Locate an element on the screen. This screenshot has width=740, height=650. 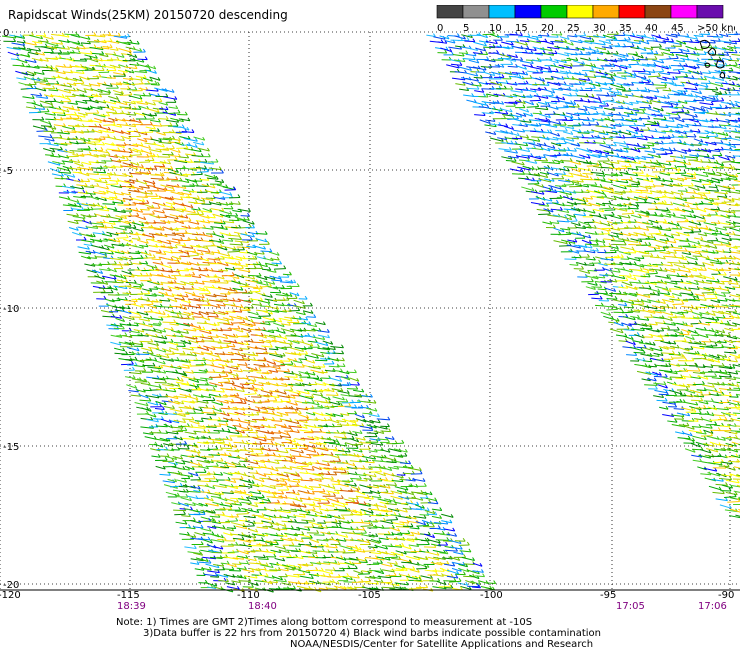
time-label: 18:40 is located at coordinates (262, 606).